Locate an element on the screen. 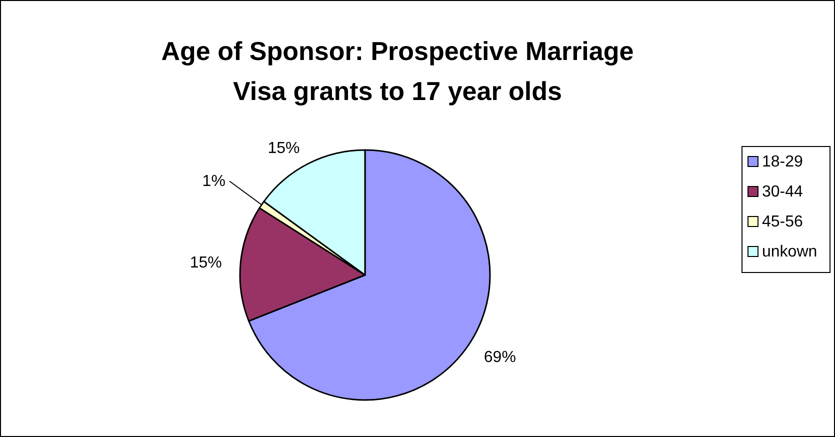 This screenshot has width=835, height=437. data-label: 1% is located at coordinates (214, 181).